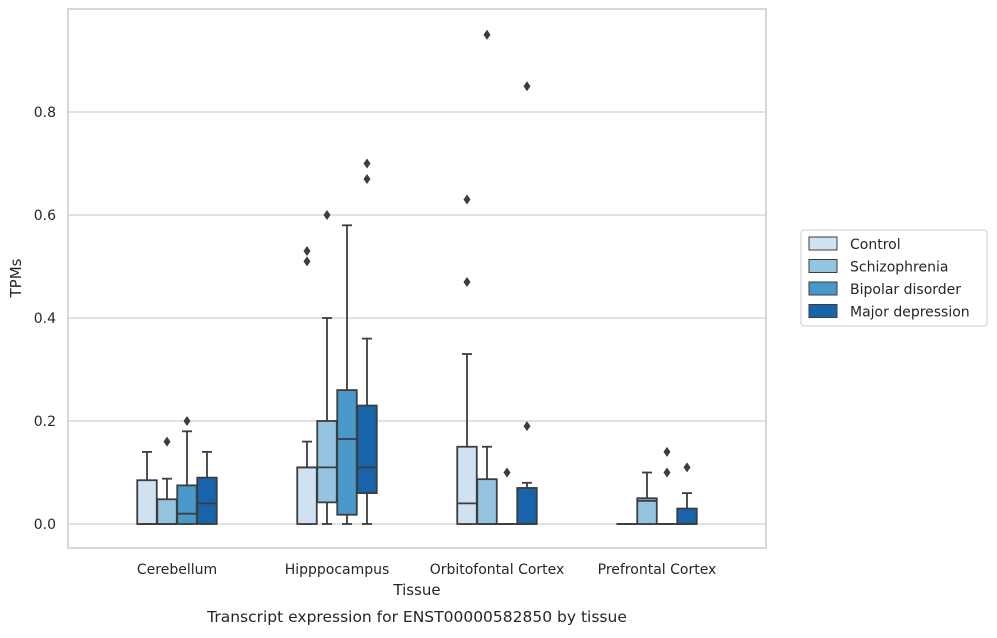 The image size is (997, 638). I want to click on y-tick-label: 0.6, so click(45, 216).